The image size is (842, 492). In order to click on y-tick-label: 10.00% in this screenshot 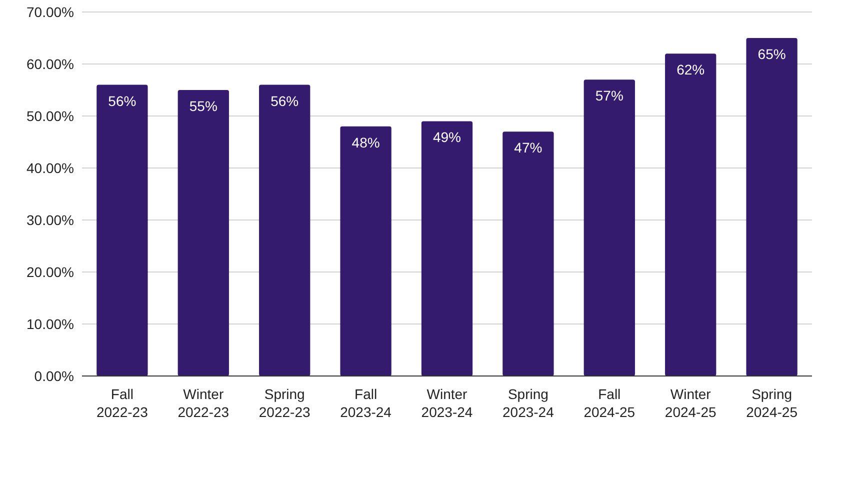, I will do `click(50, 324)`.